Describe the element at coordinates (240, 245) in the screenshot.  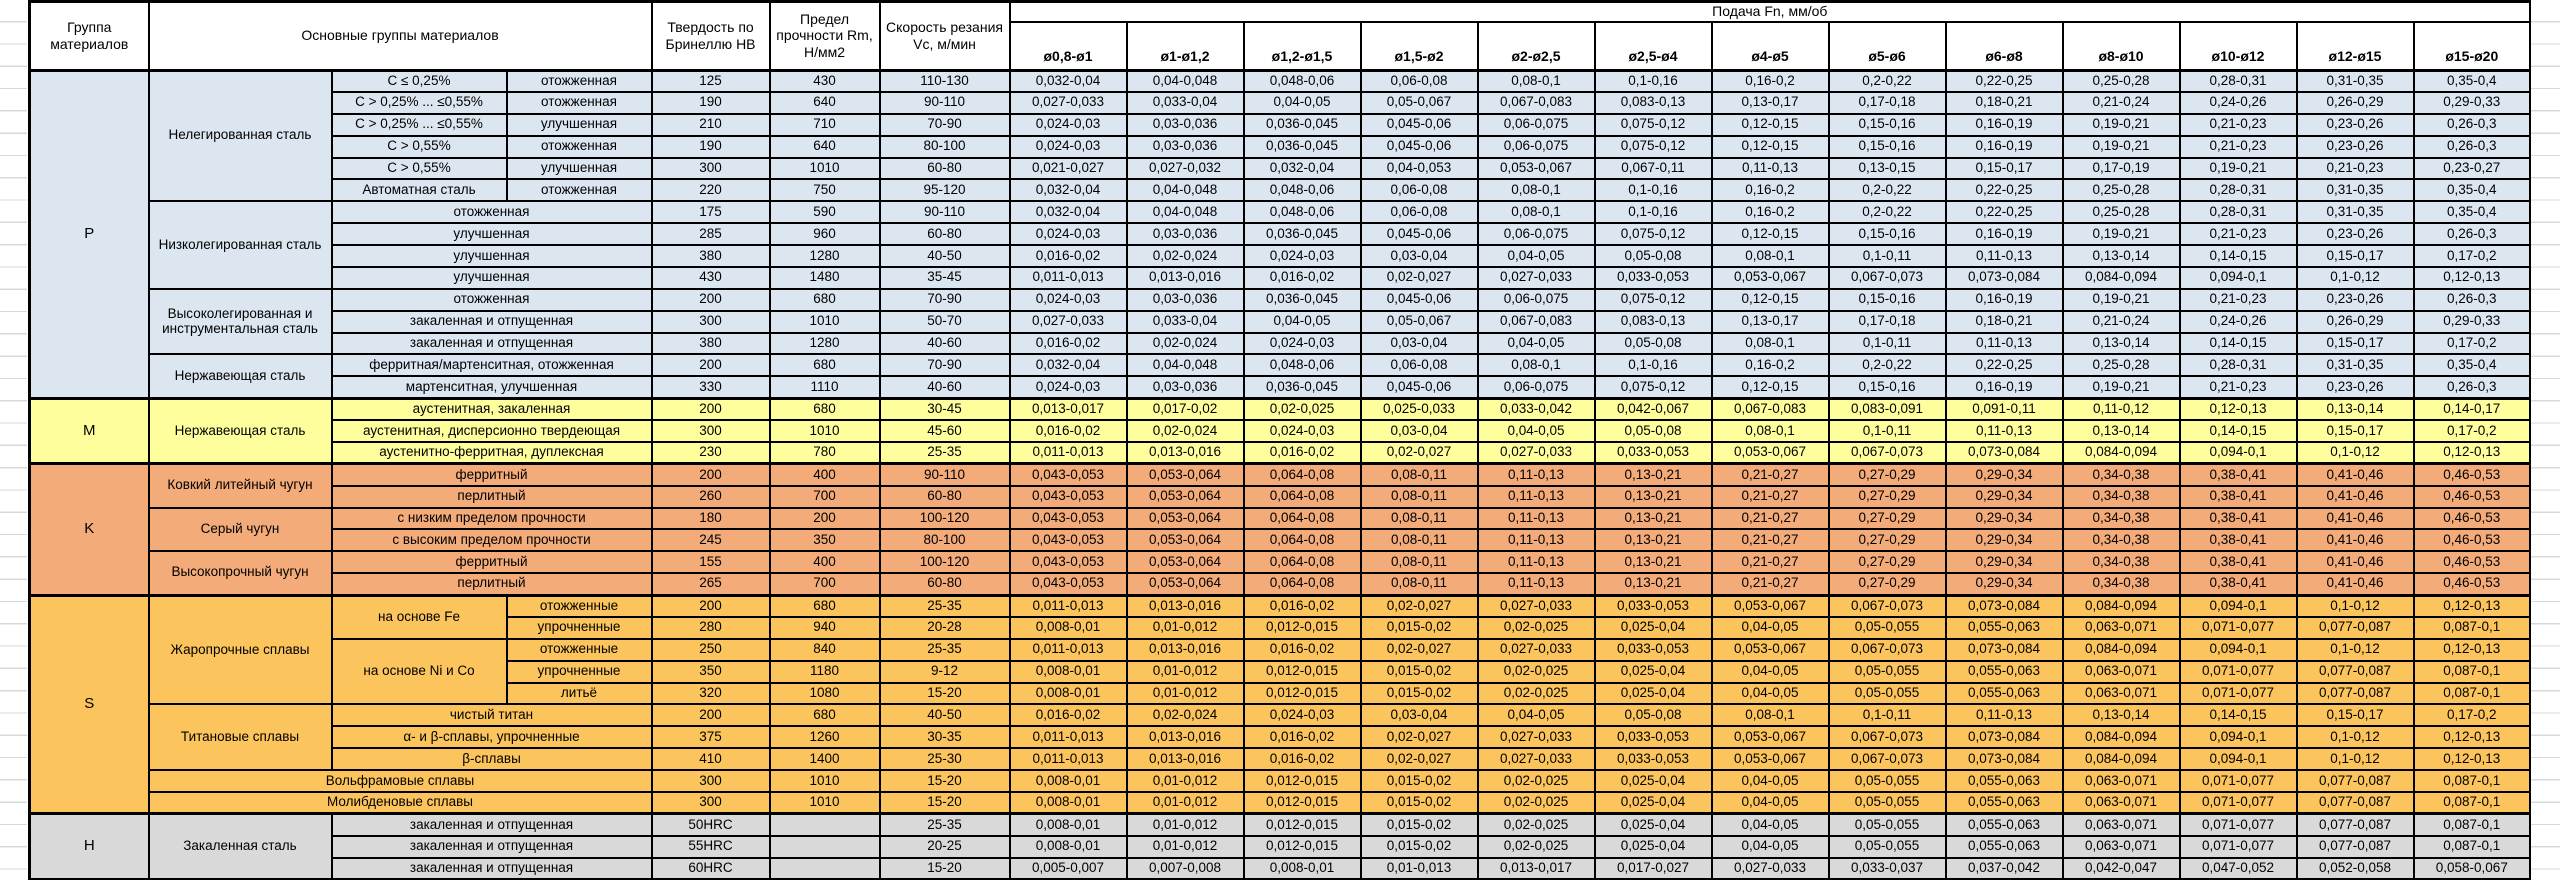
I see `cell-material: Низколегированная сталь` at that location.